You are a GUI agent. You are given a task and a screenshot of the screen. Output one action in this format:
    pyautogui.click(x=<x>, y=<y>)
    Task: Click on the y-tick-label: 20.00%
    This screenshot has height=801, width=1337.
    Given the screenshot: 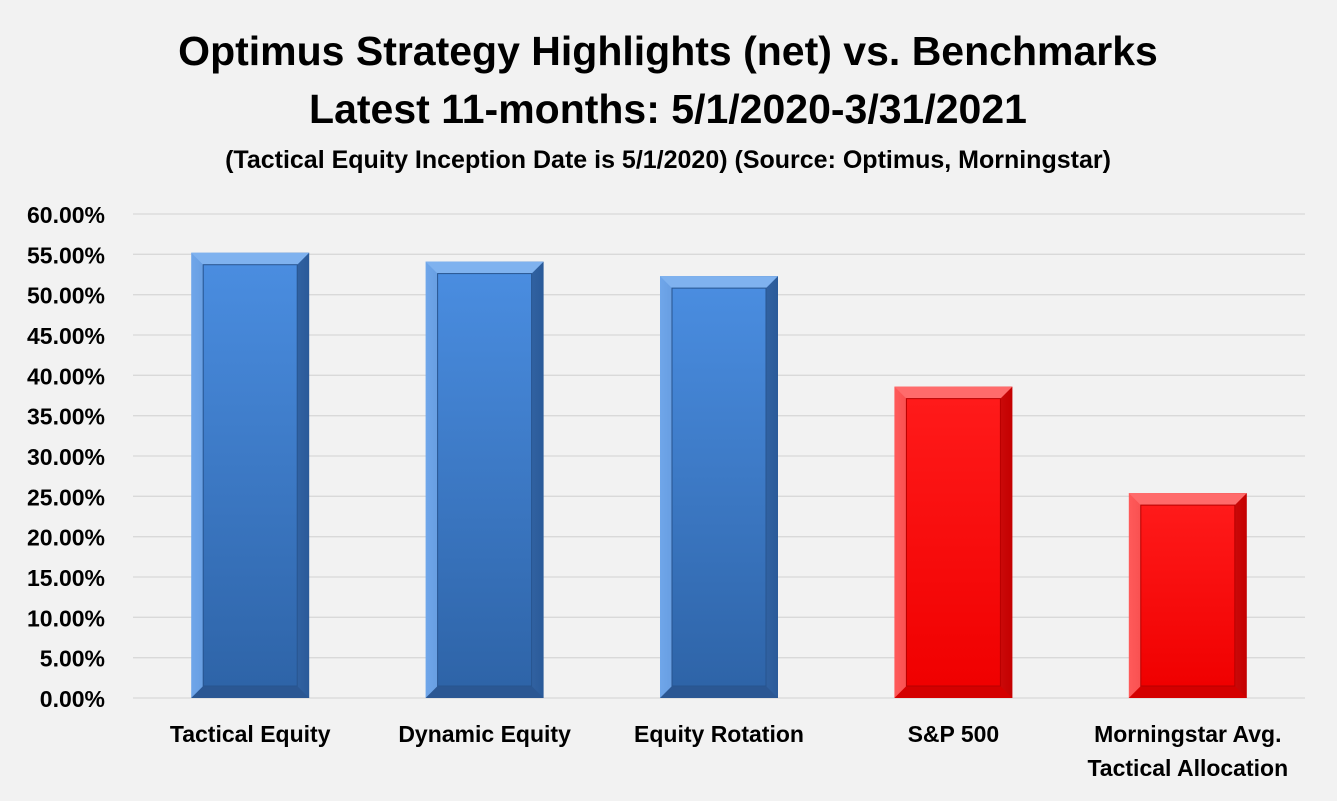 What is the action you would take?
    pyautogui.click(x=66, y=538)
    